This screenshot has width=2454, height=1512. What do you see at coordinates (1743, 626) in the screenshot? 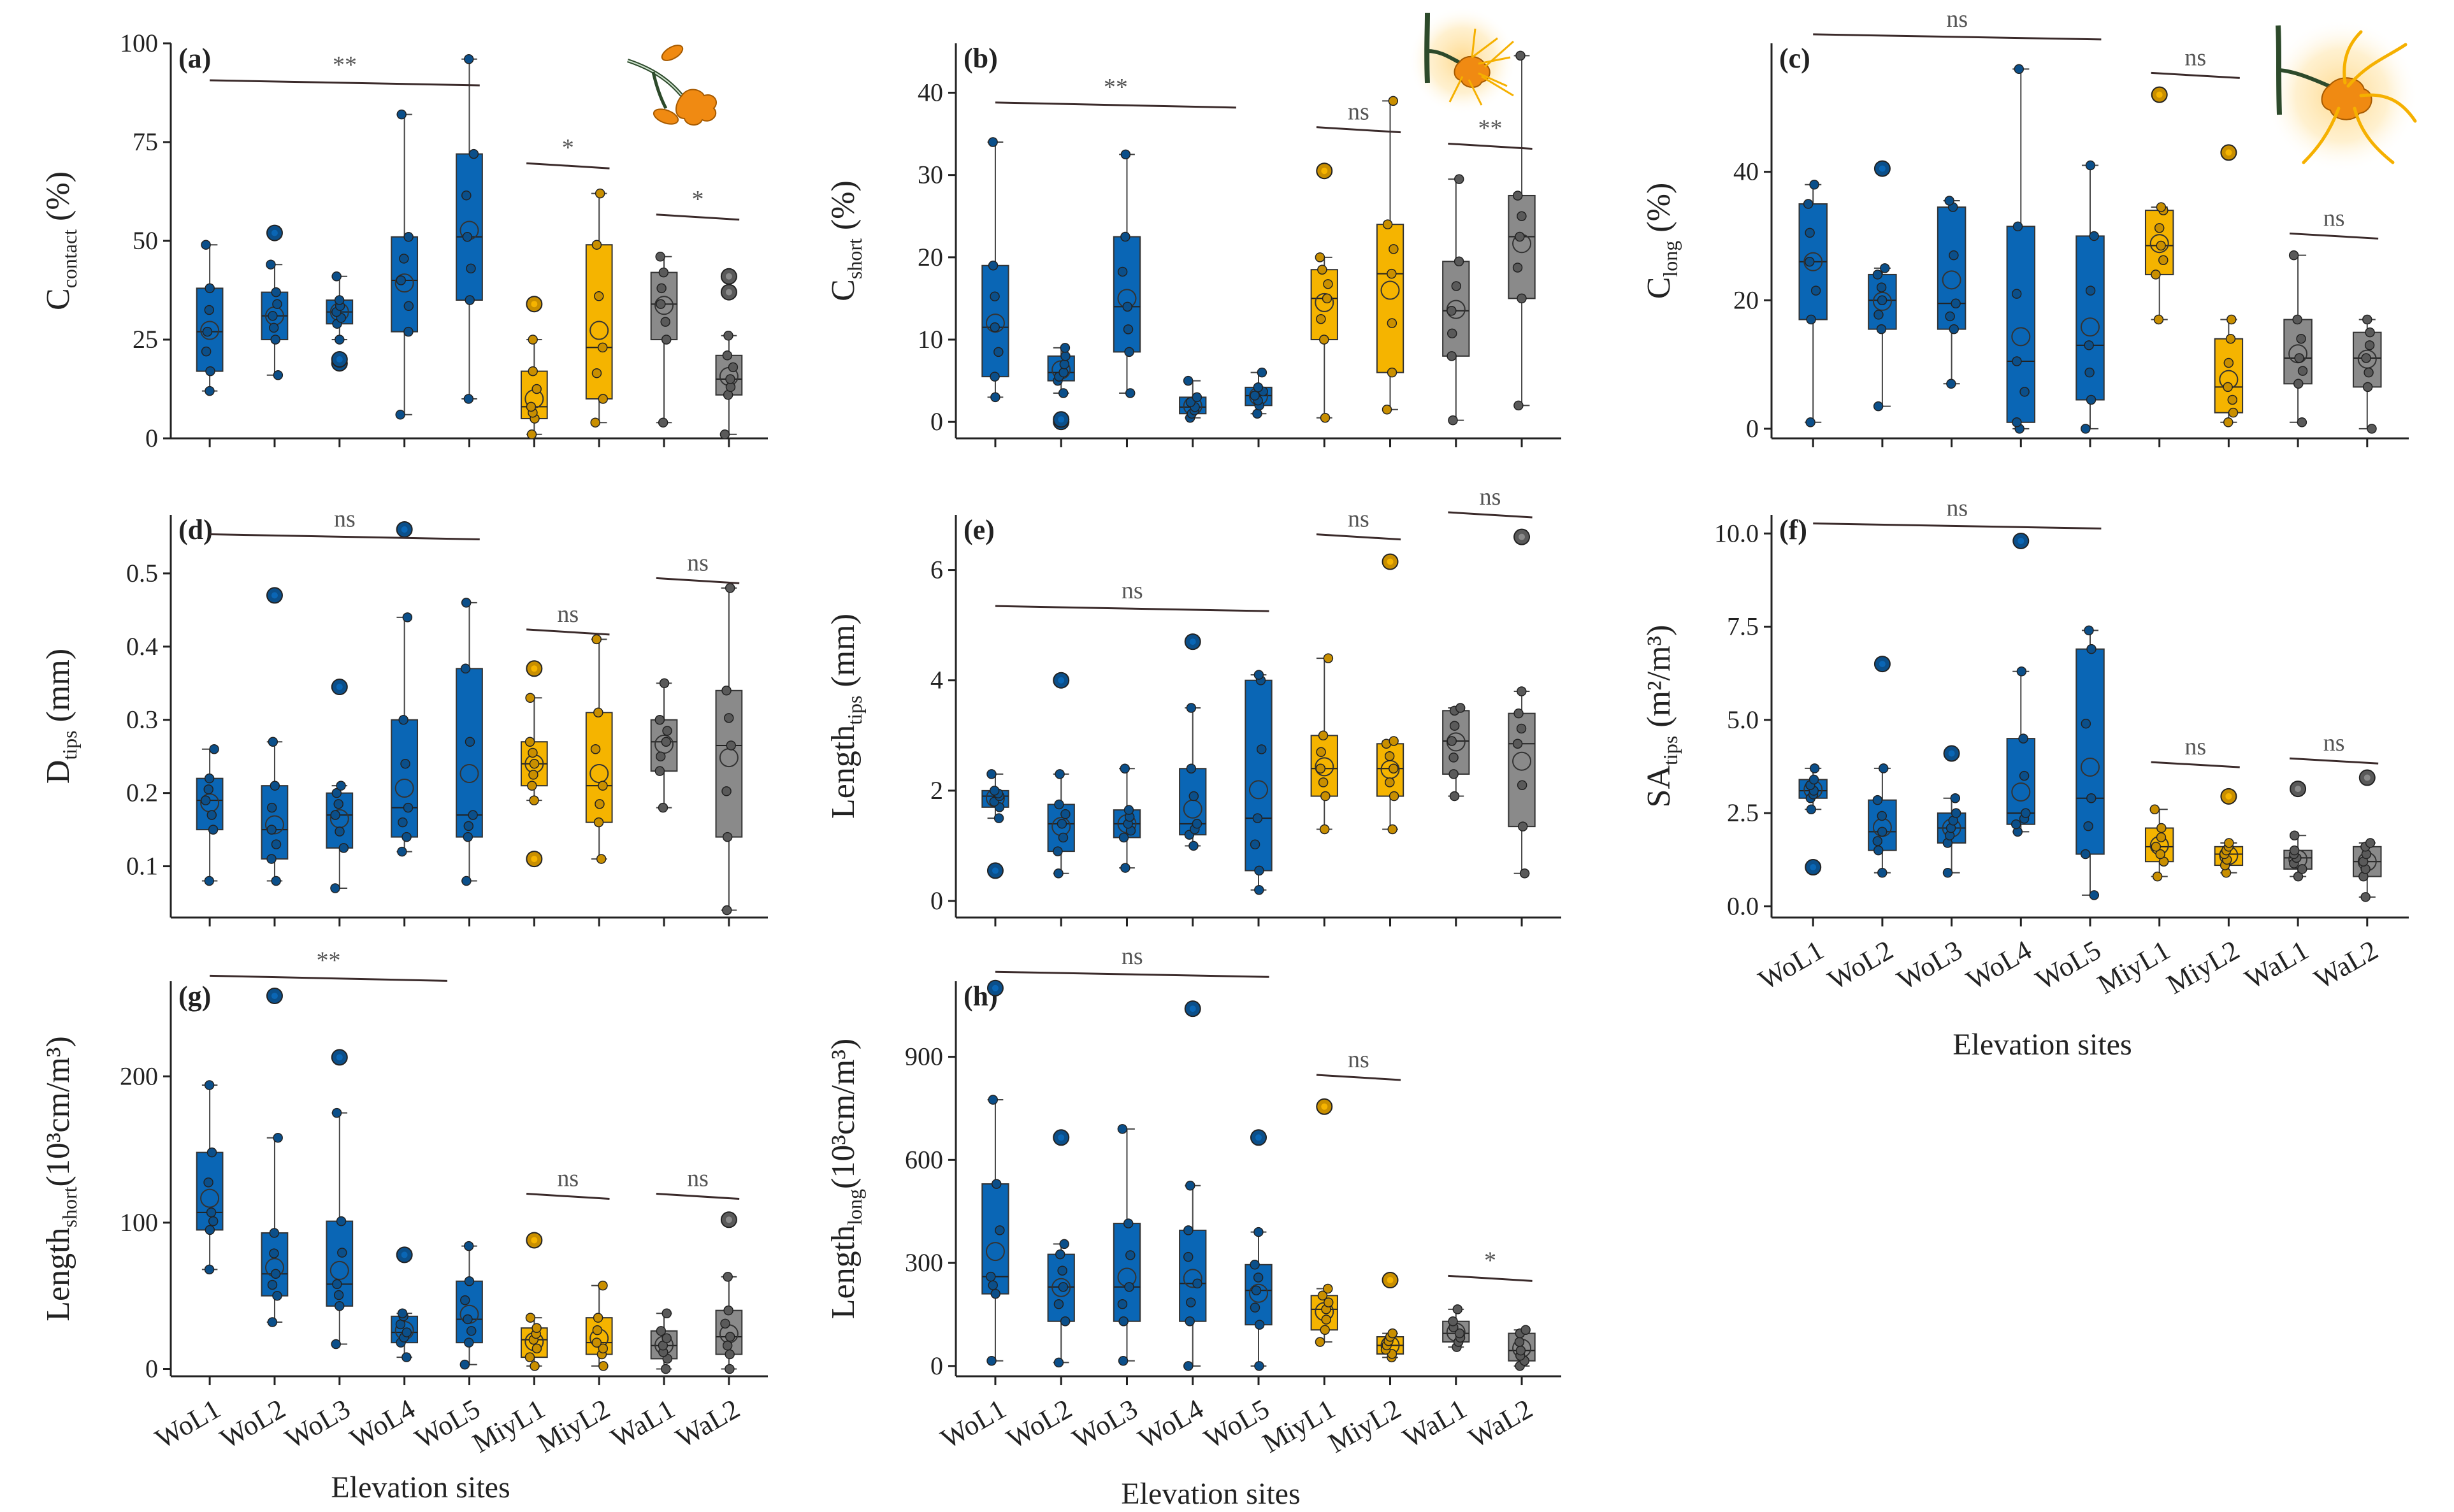
I see `y-tick-label: 7.5` at bounding box center [1743, 626].